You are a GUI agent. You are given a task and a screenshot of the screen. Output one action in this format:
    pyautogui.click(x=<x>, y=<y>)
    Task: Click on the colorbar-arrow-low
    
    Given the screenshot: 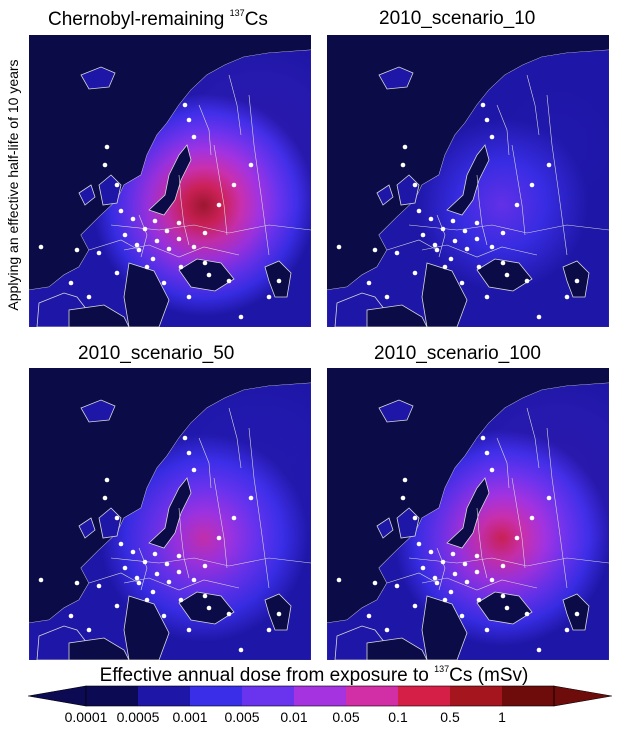 What is the action you would take?
    pyautogui.click(x=57, y=696)
    